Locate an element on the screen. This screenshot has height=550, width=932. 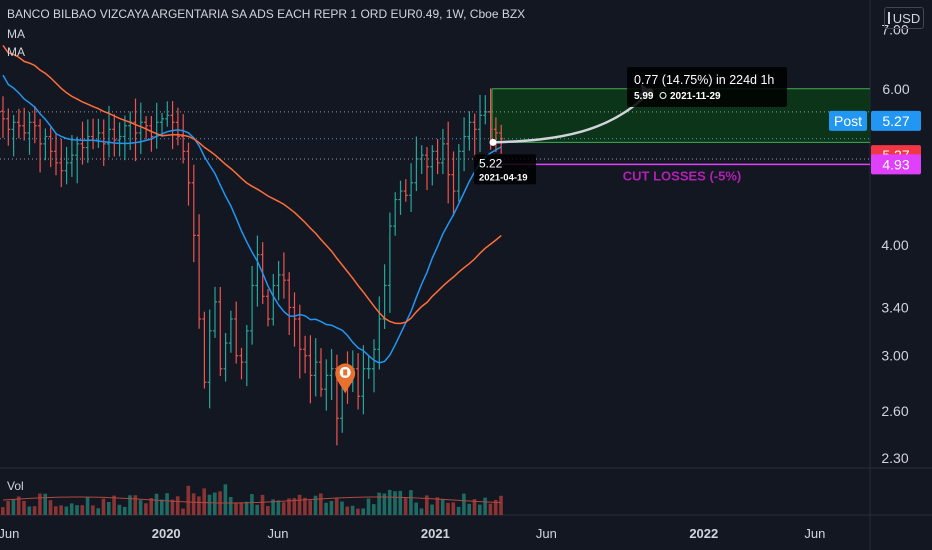
volume-ma-line is located at coordinates (252, 500).